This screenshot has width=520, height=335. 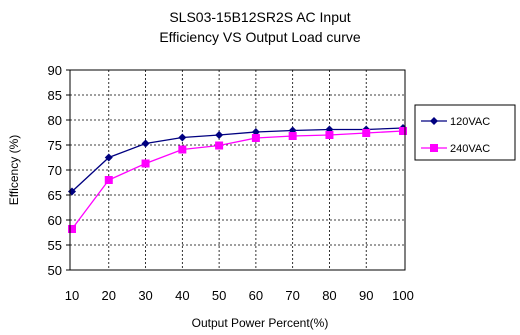 What do you see at coordinates (259, 17) in the screenshot?
I see `chart-title-line-1: SLS03-15B12SR2S AC Input` at bounding box center [259, 17].